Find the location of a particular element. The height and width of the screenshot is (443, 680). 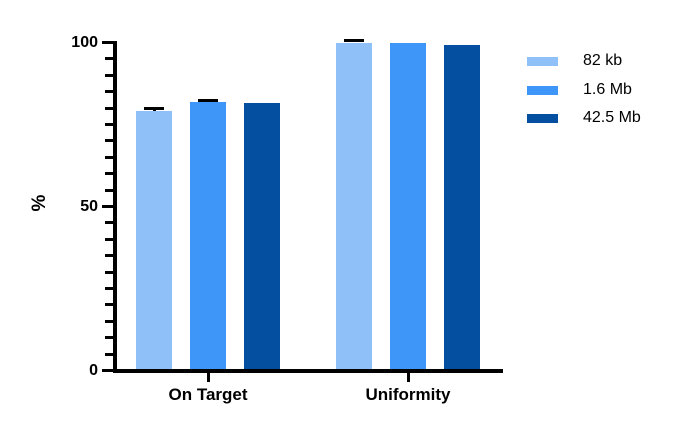

legend-label: 1.6 Mb is located at coordinates (607, 89).